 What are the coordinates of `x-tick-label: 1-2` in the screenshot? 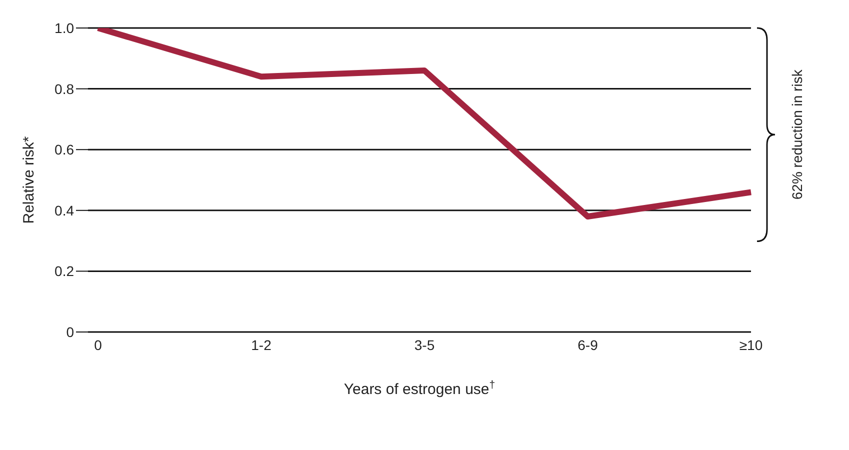 It's located at (261, 344).